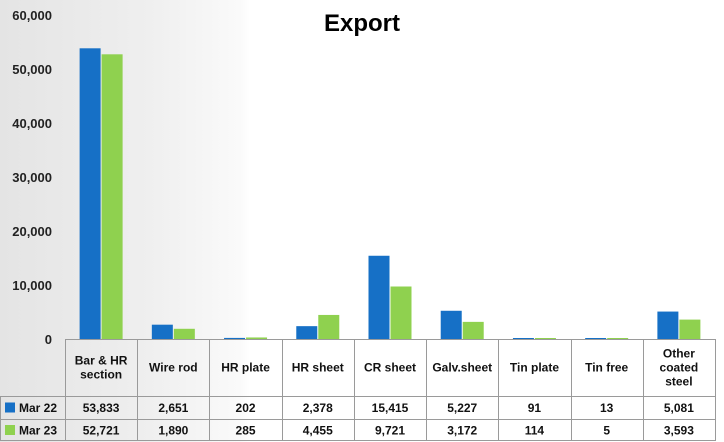 The height and width of the screenshot is (442, 724). I want to click on data-label: 15,415, so click(390, 408).